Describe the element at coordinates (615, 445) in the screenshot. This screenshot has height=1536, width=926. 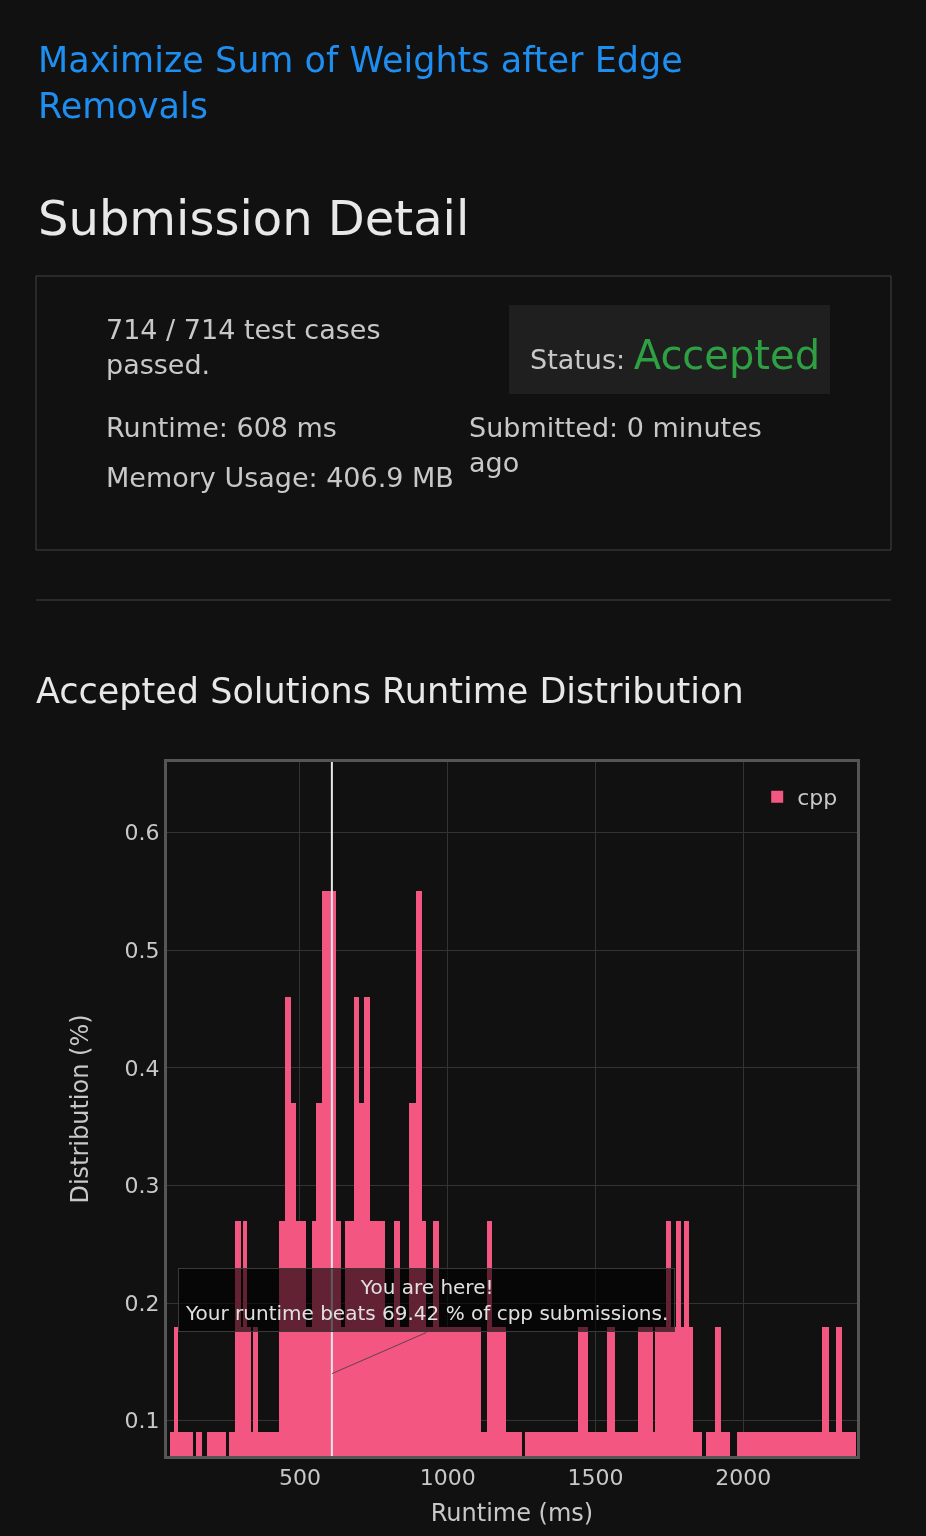
I see `text: Submitted: 0 minutes ago` at that location.